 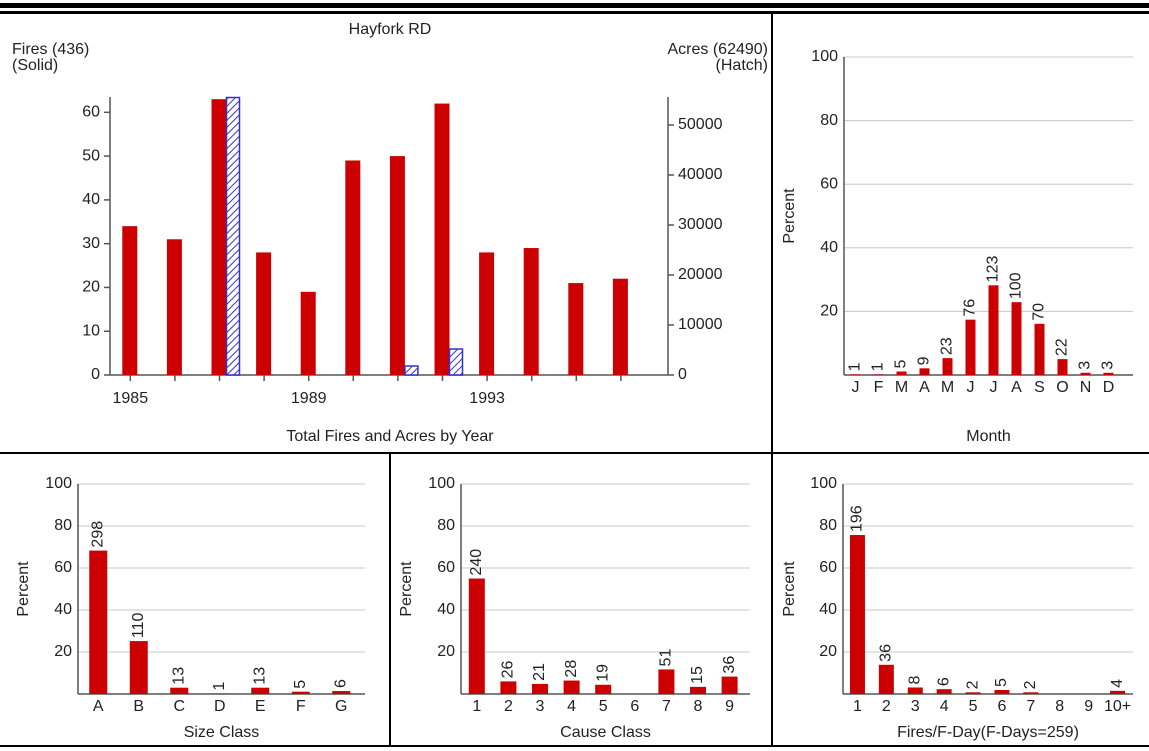 I want to click on x-tick-label: 5, so click(x=973, y=706).